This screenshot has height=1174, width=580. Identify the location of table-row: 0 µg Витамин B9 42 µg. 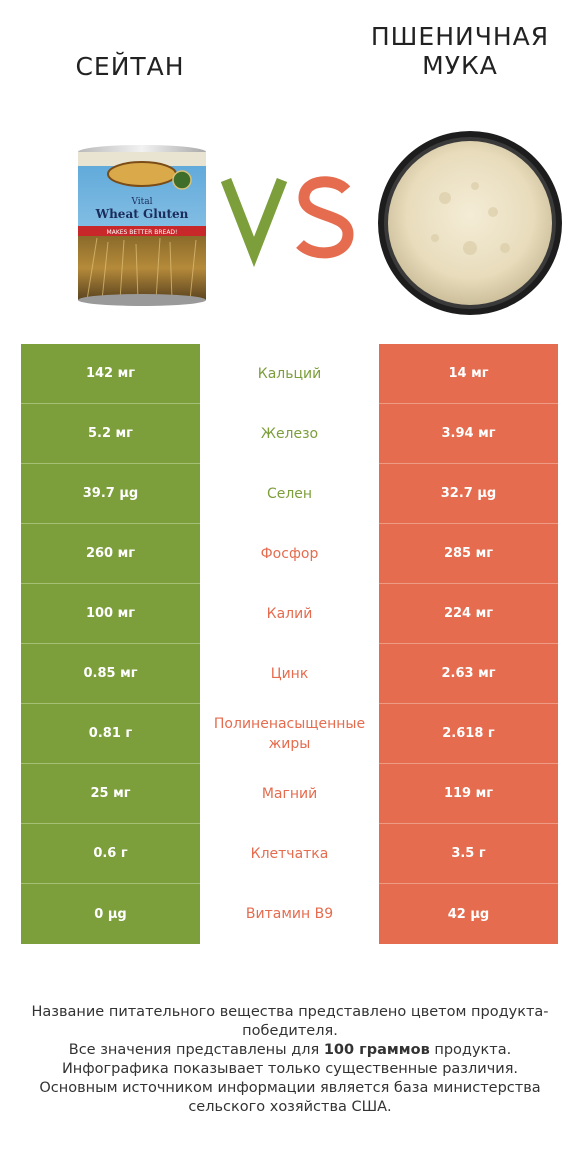
(289, 914).